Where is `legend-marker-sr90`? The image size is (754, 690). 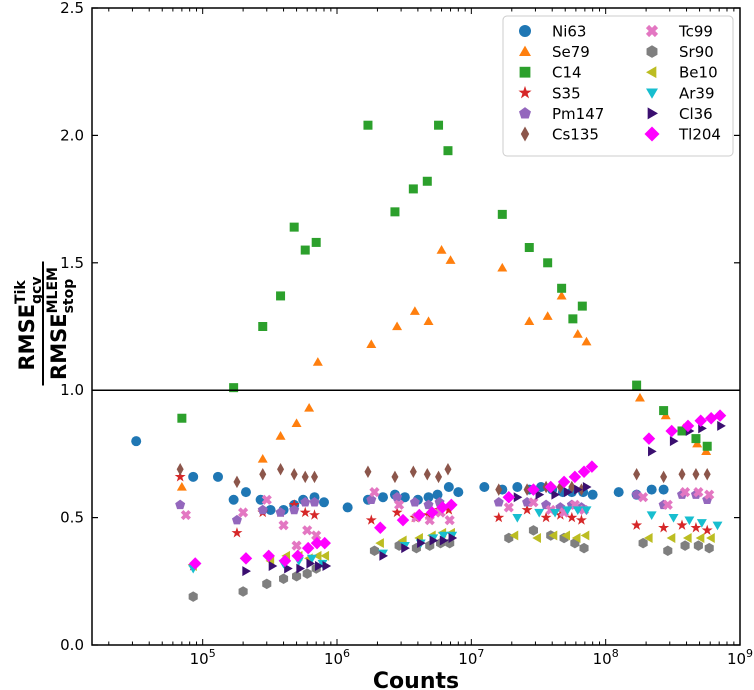
legend-marker-sr90 is located at coordinates (652, 51).